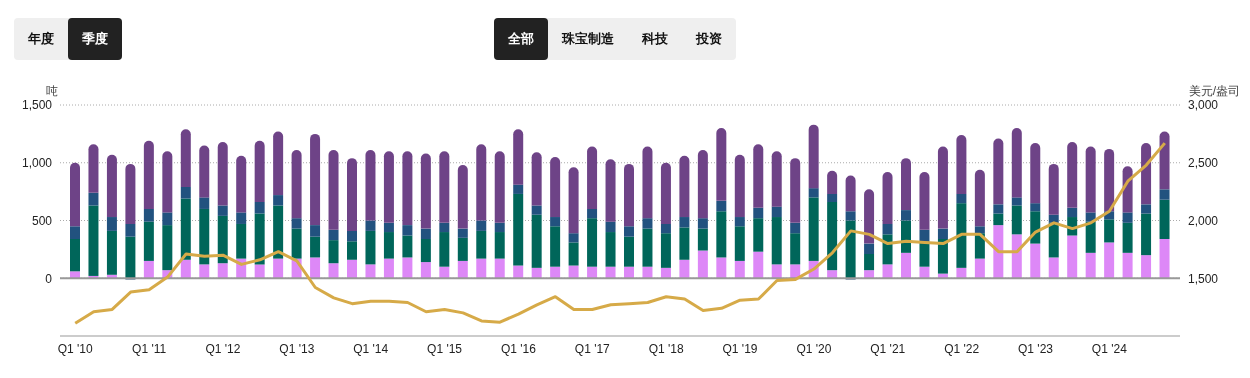 Image resolution: width=1250 pixels, height=378 pixels. What do you see at coordinates (888, 348) in the screenshot?
I see `x-tick-label: Q1 '21` at bounding box center [888, 348].